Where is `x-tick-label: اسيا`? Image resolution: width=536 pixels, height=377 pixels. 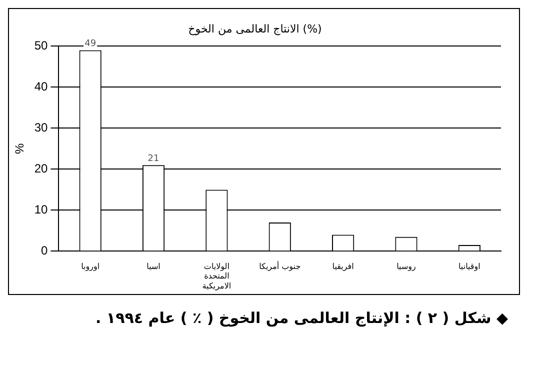 x-tick-label: اسيا is located at coordinates (153, 267).